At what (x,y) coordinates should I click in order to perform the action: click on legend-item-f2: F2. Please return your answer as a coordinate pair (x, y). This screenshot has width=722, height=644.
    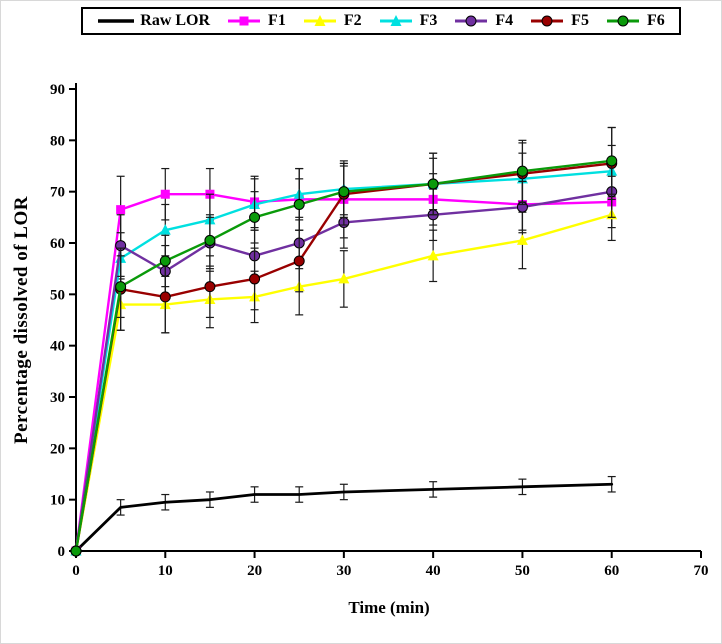
    Looking at the image, I should click on (331, 21).